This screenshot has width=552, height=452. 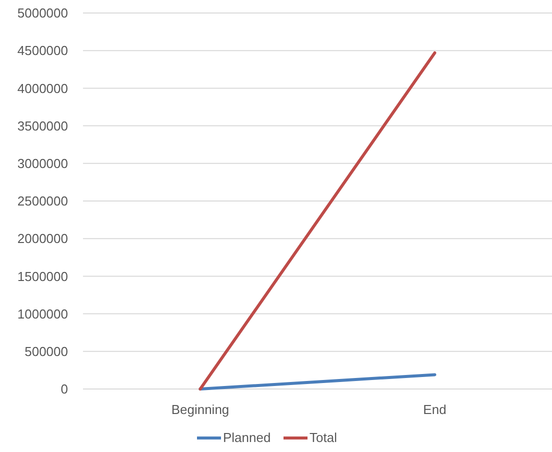 What do you see at coordinates (42, 50) in the screenshot?
I see `y-tick-label: 4500000` at bounding box center [42, 50].